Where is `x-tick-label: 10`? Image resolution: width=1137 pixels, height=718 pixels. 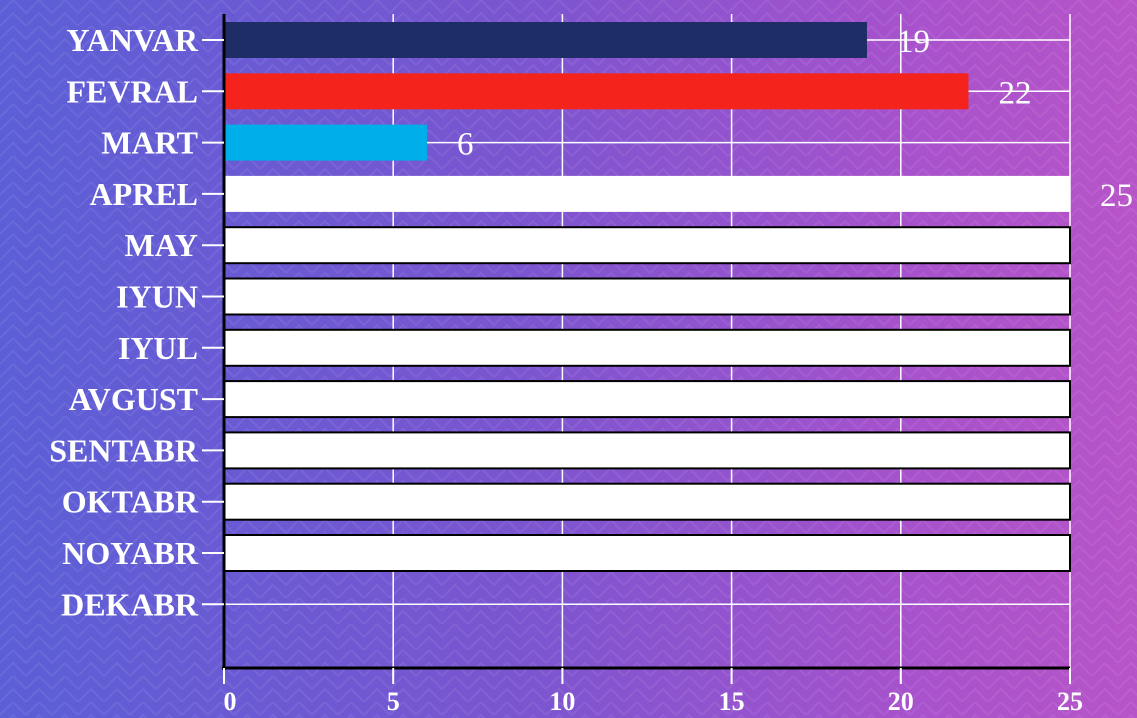
x-tick-label: 10 is located at coordinates (562, 701).